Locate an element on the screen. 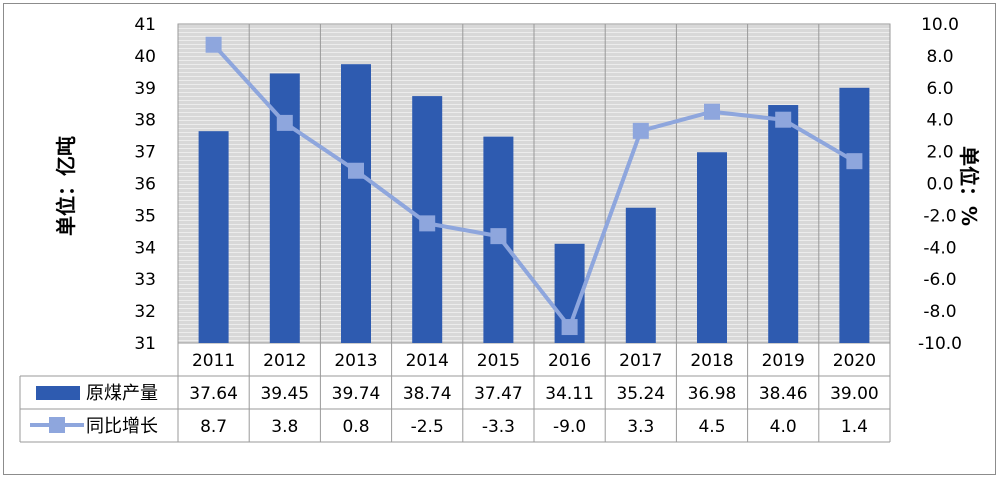  data-label-line: 8.7 is located at coordinates (213, 427).